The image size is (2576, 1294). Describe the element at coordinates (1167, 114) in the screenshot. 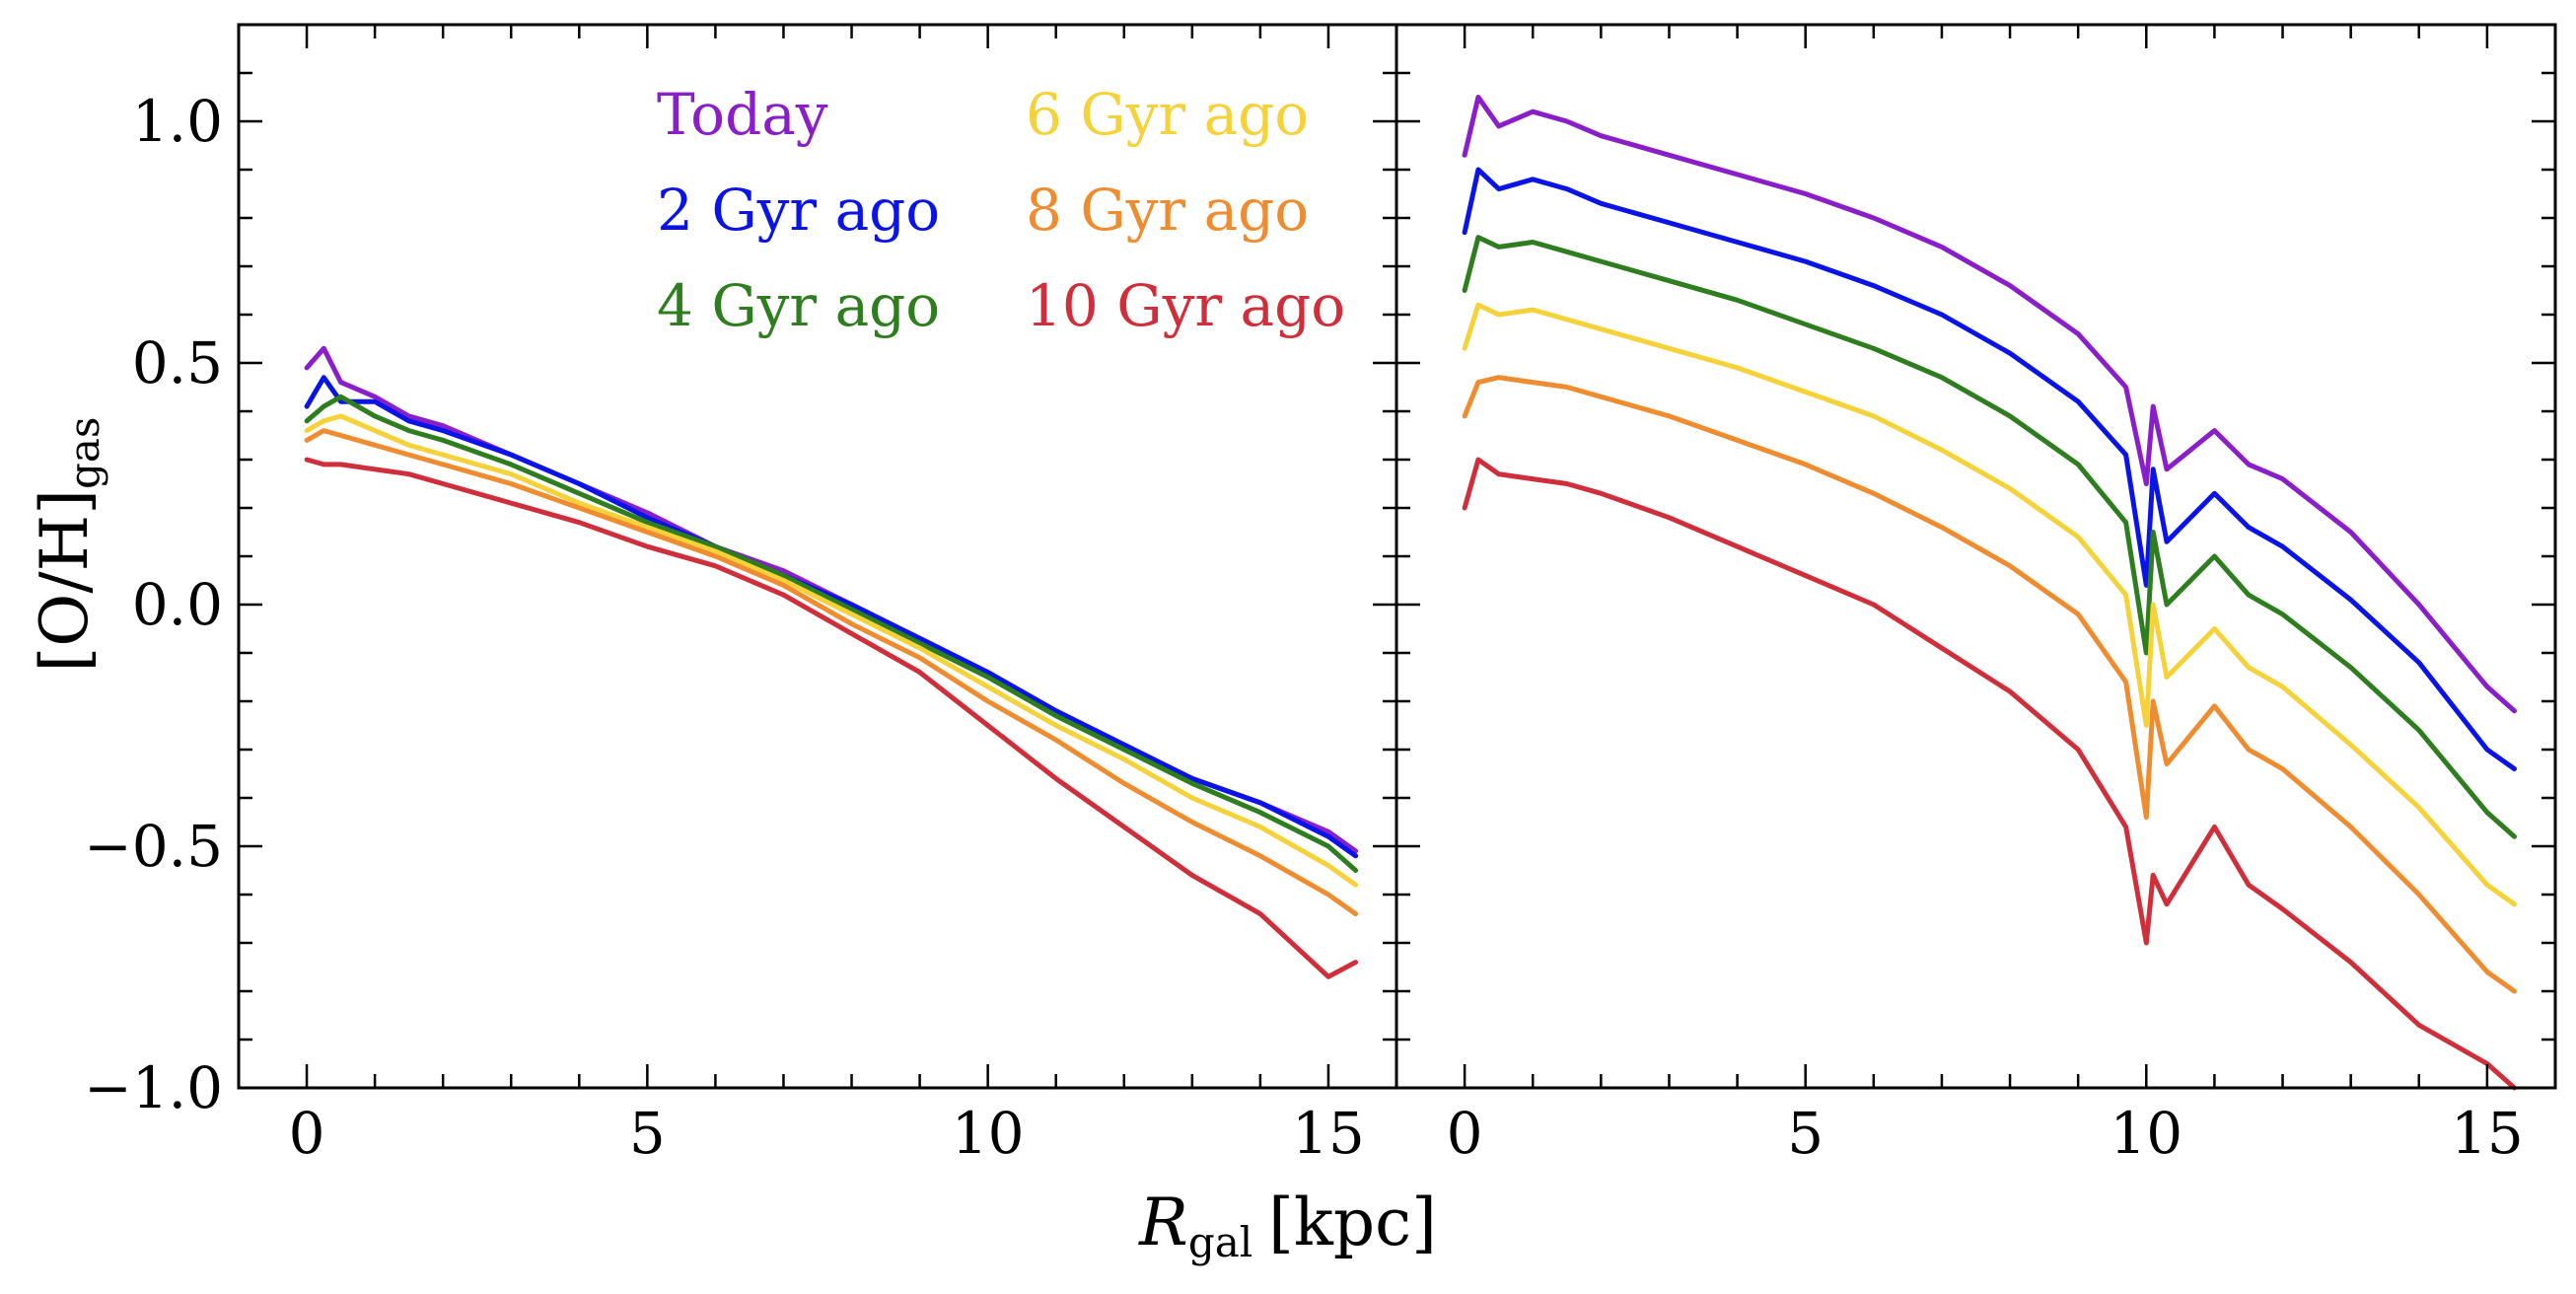

I see `legend-entry: 6 Gyr ago` at that location.